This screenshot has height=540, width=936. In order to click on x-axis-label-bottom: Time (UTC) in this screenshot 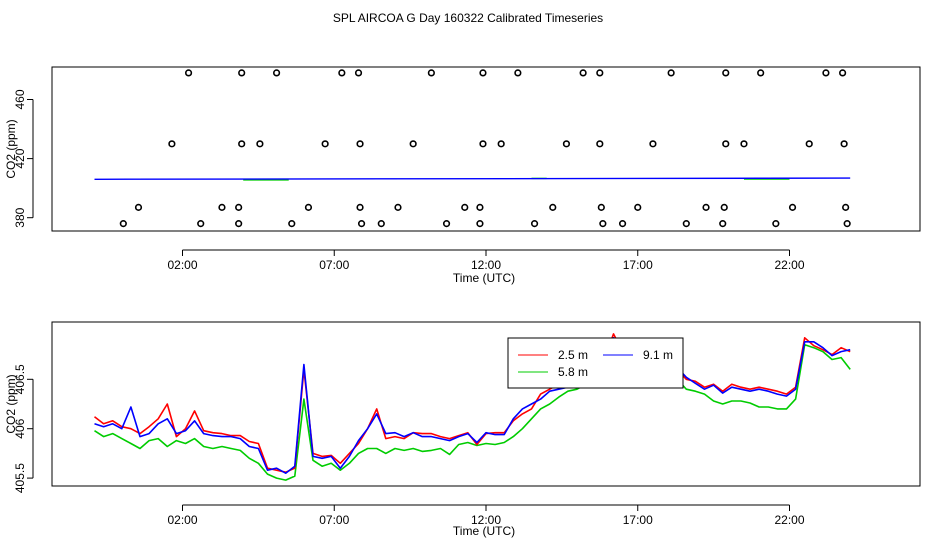, I will do `click(484, 531)`.